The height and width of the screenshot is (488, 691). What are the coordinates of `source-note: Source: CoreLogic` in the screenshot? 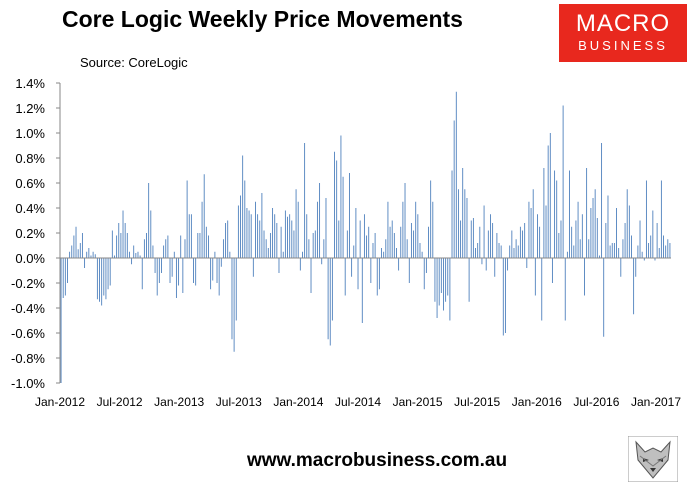 It's located at (134, 62).